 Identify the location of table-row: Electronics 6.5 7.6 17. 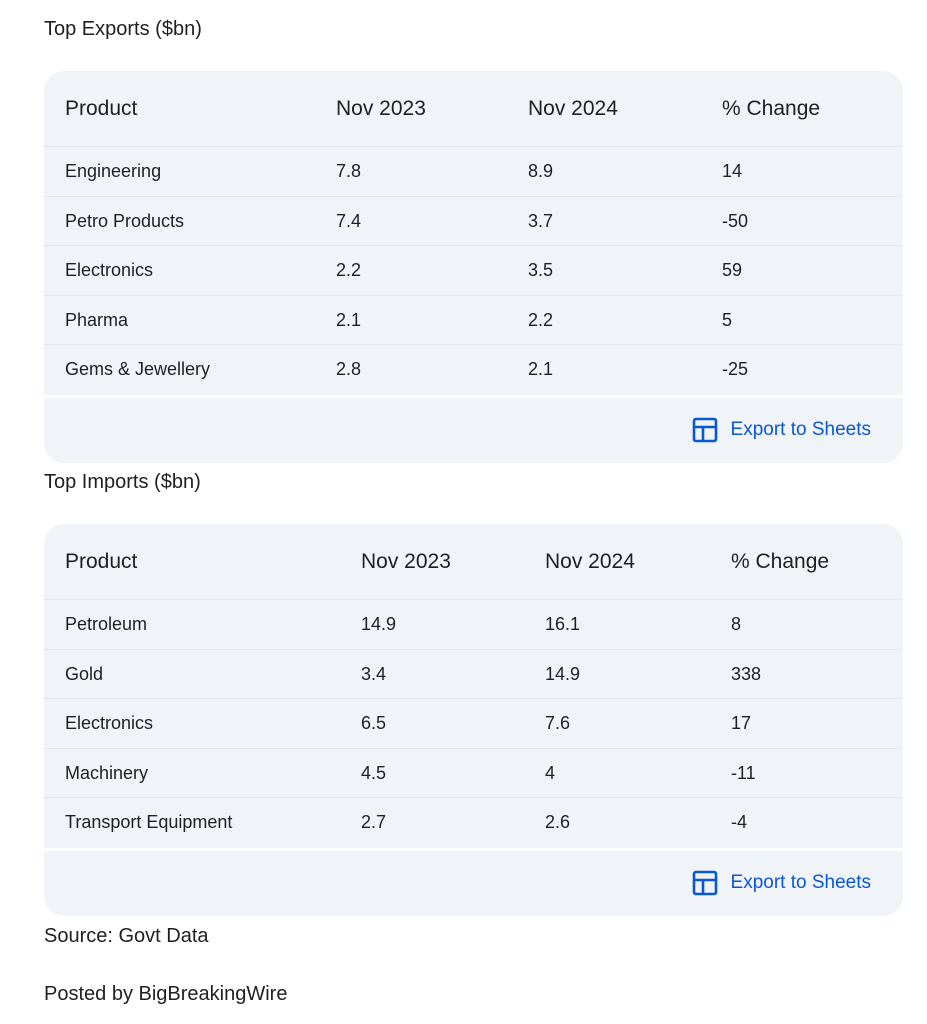
(473, 723).